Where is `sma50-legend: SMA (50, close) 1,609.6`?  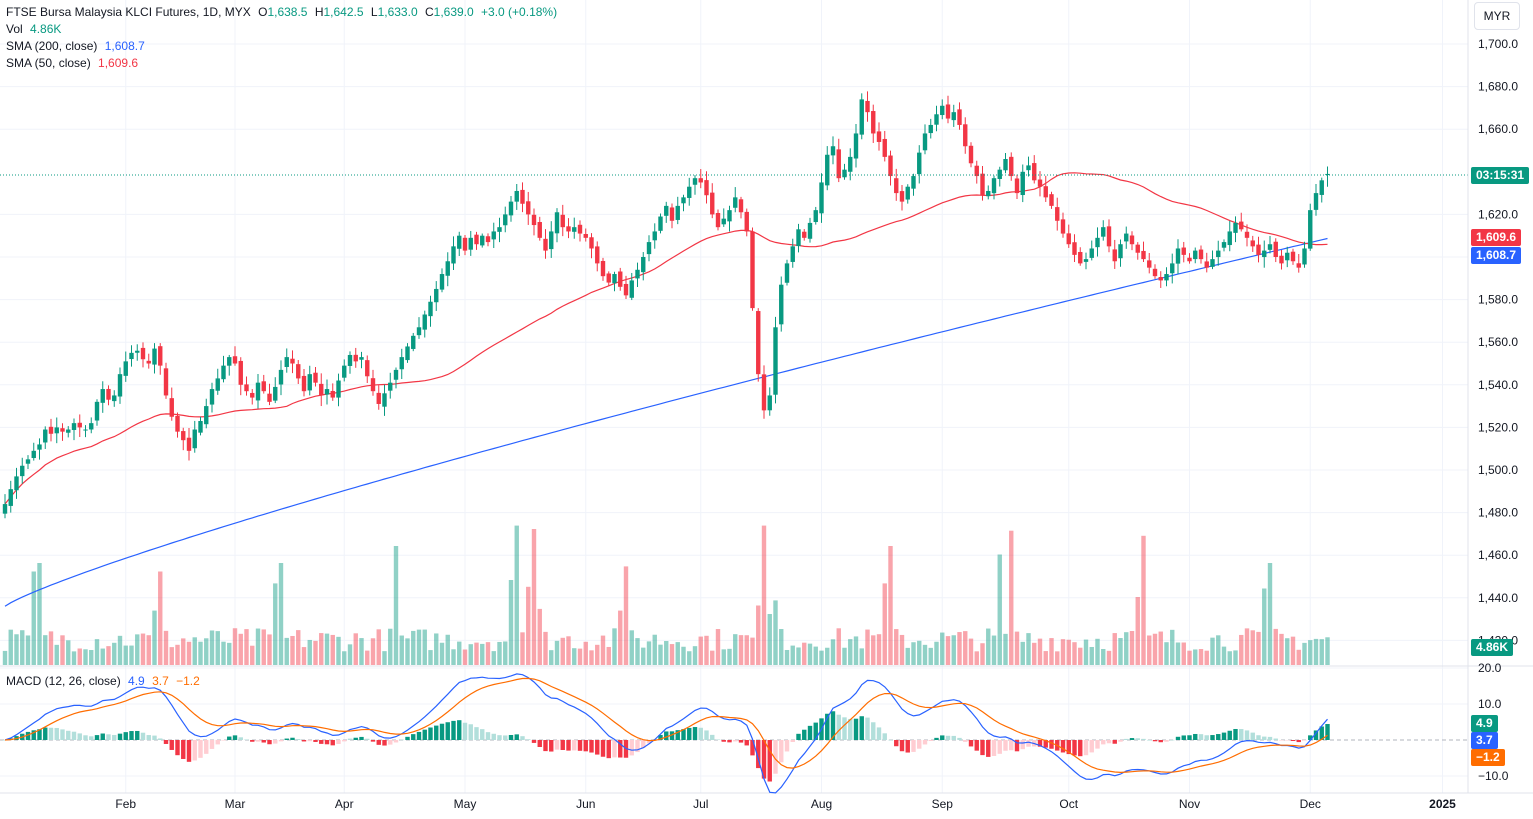 sma50-legend: SMA (50, close) 1,609.6 is located at coordinates (74, 63).